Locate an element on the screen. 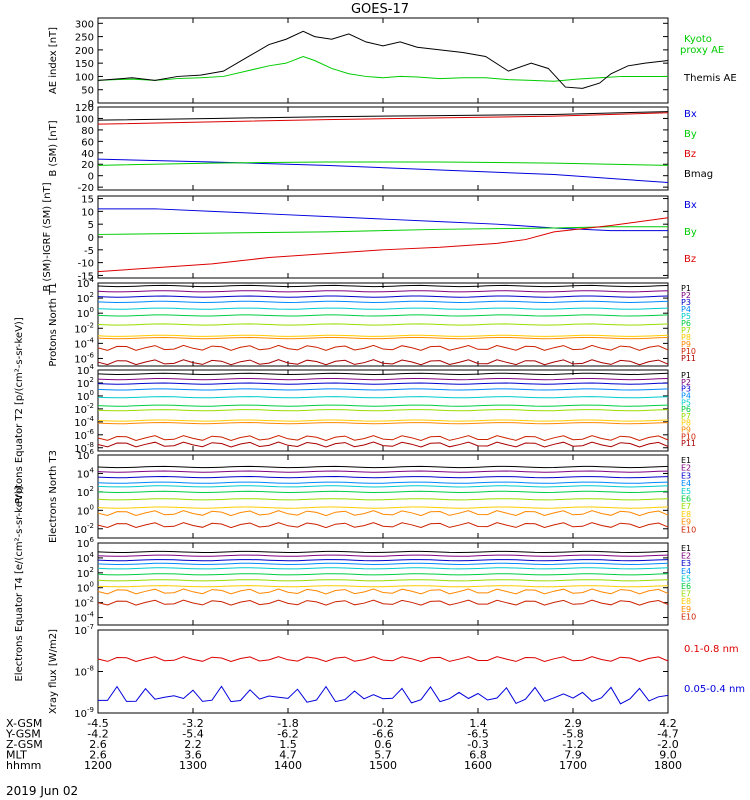 The image size is (750, 800). legend-e3: E3 is located at coordinates (686, 475).